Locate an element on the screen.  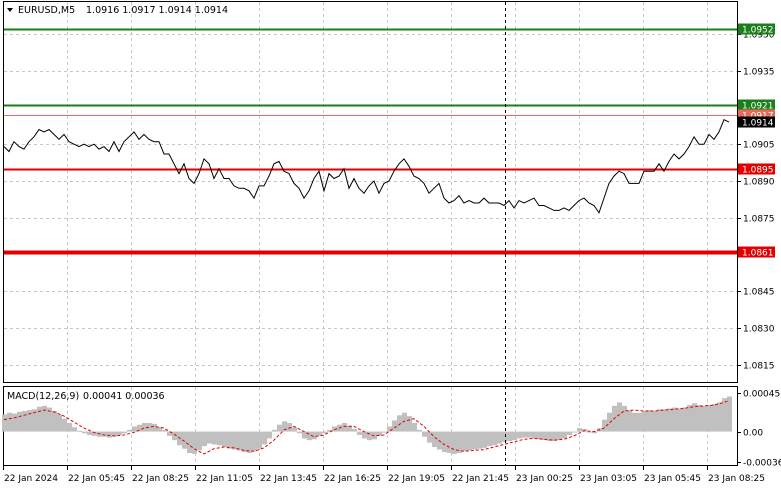
x-tick-label: 23 Jan 05:45 is located at coordinates (672, 479).